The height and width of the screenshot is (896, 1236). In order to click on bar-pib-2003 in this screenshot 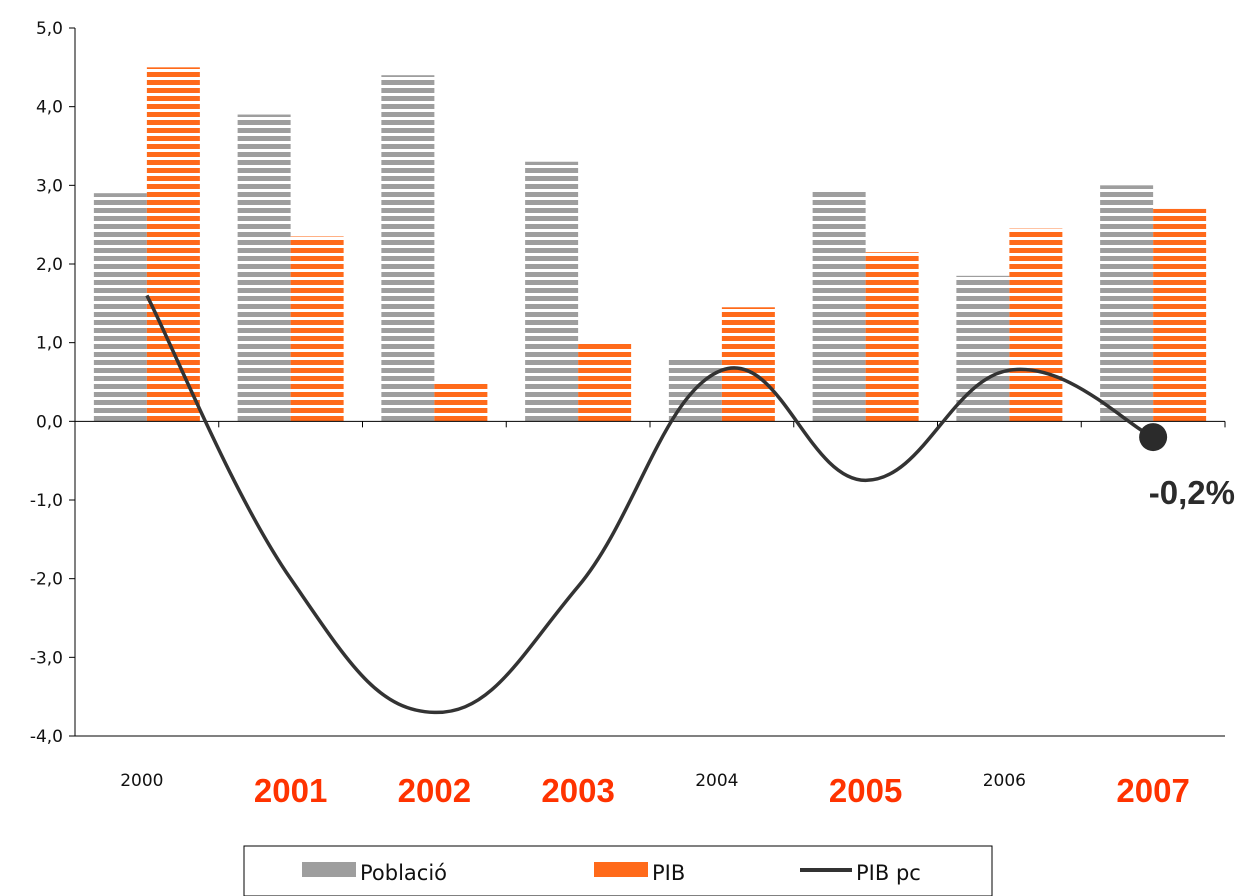, I will do `click(605, 382)`.